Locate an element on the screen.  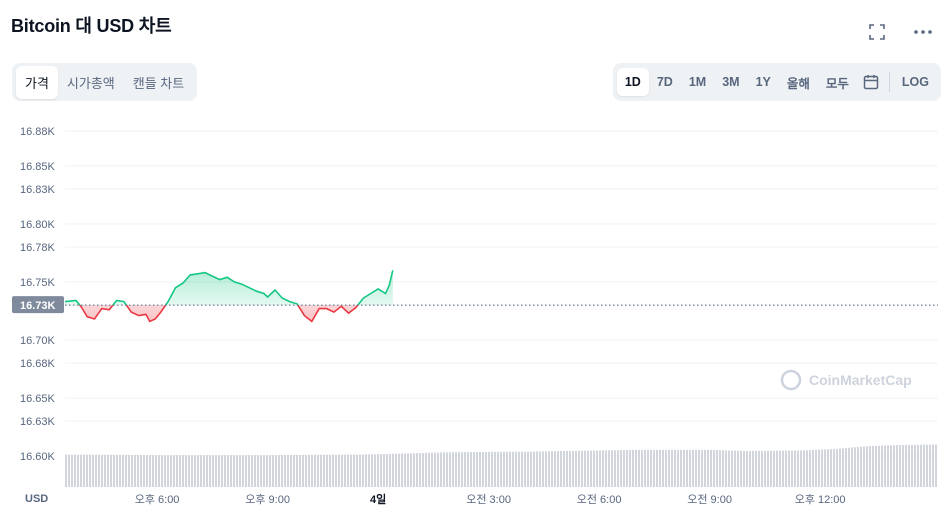
baseline-label: 16.73K is located at coordinates (38, 306).